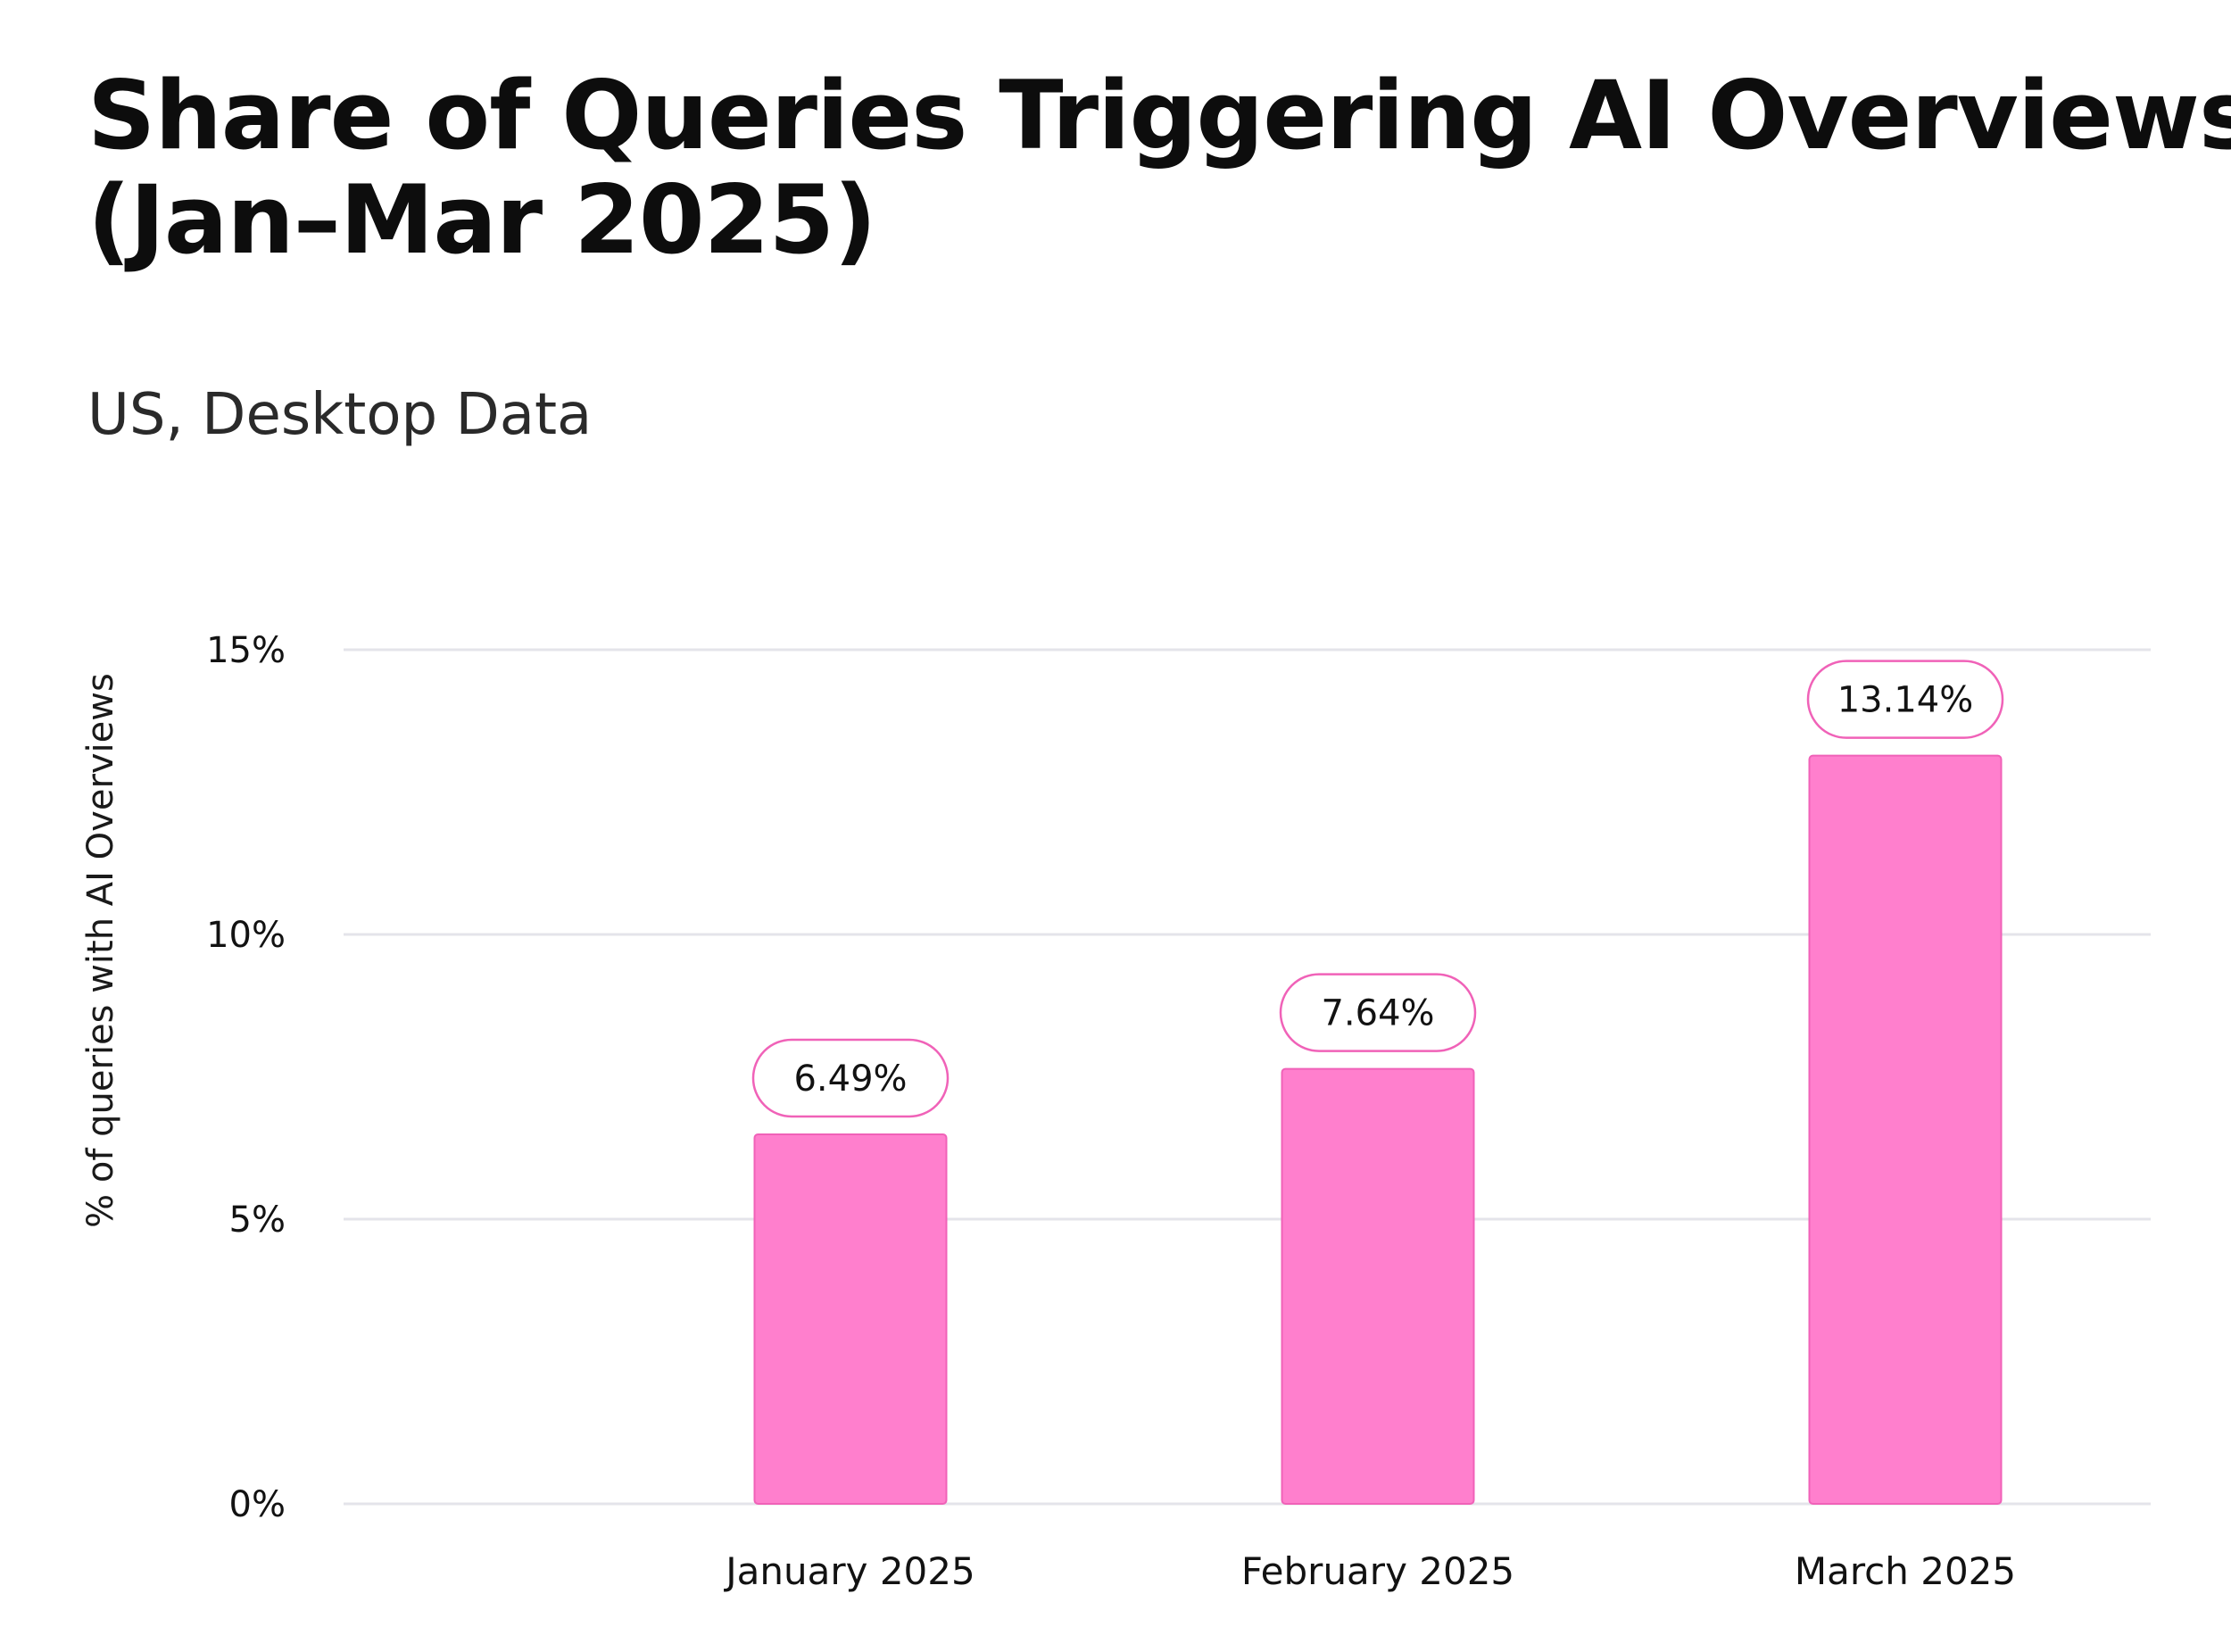 The image size is (2231, 1652). I want to click on data-label: 13.14%, so click(1905, 700).